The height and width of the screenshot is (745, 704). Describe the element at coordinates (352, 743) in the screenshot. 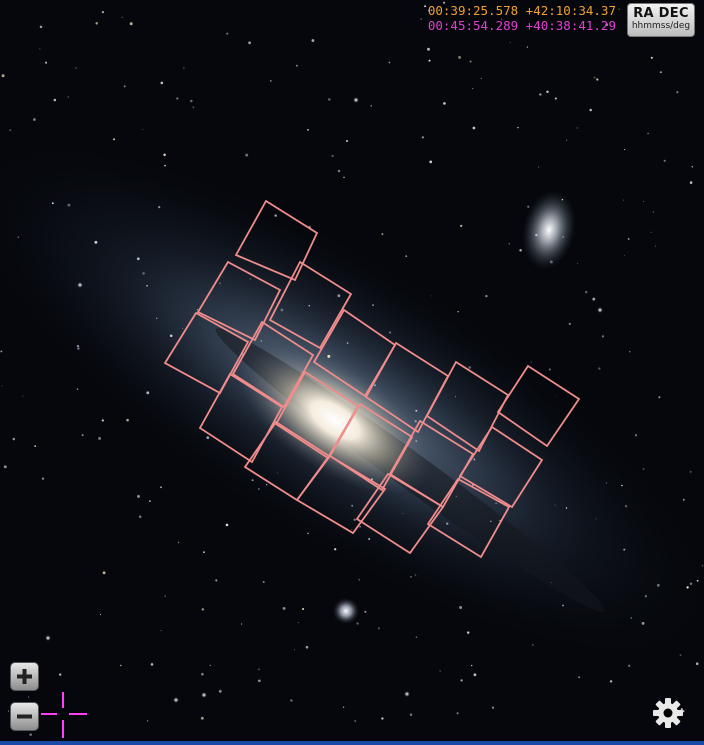

I see `bottom-border` at that location.